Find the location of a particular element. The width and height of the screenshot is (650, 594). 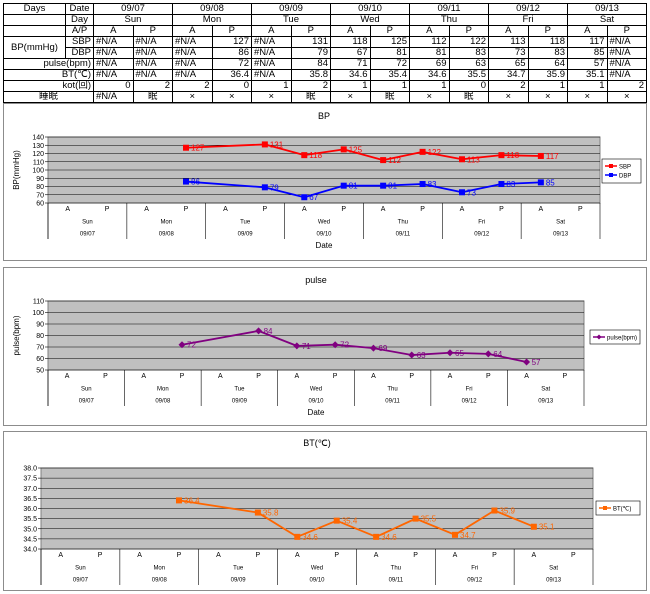

y-tick-label: 80 is located at coordinates (40, 187).